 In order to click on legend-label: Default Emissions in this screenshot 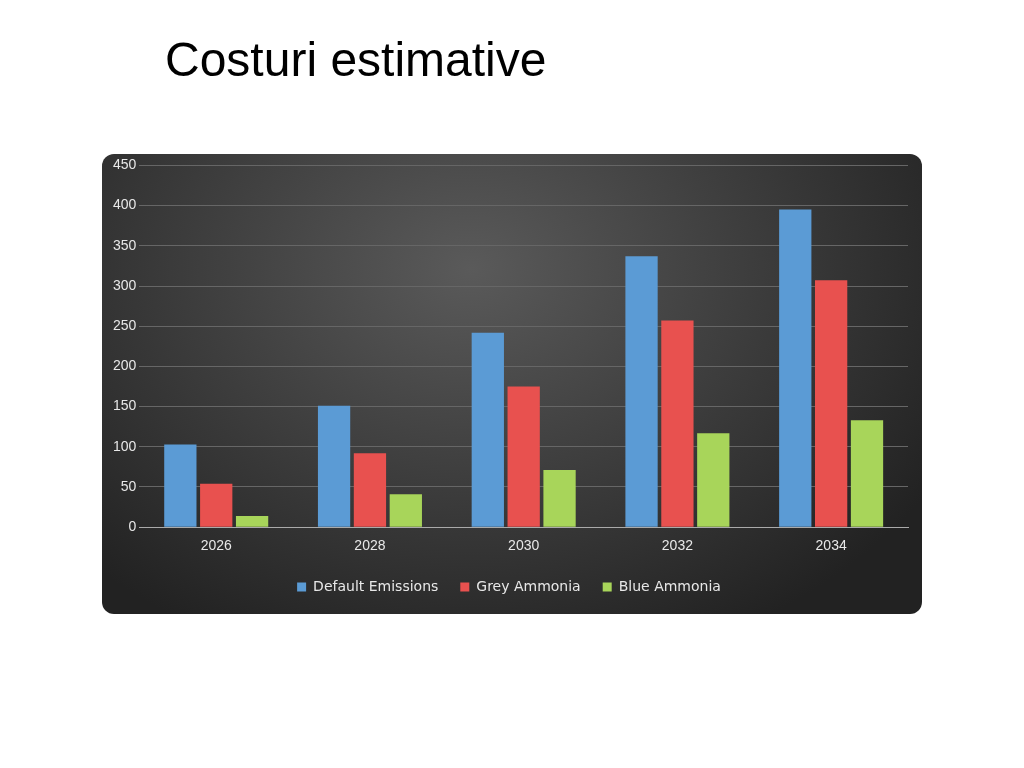, I will do `click(376, 585)`.